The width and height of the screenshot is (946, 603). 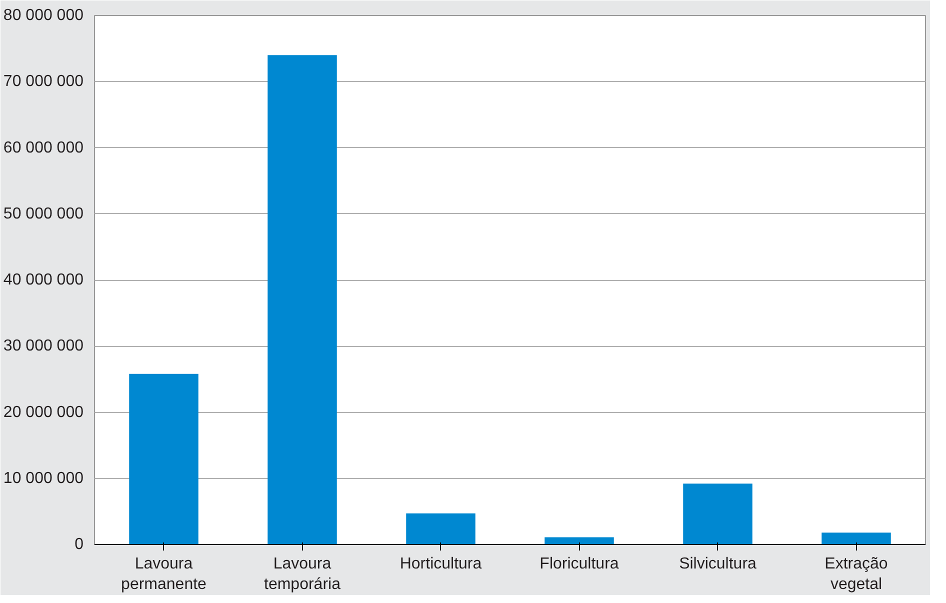 What do you see at coordinates (164, 574) in the screenshot?
I see `x-tick-label: Lavoura permanente` at bounding box center [164, 574].